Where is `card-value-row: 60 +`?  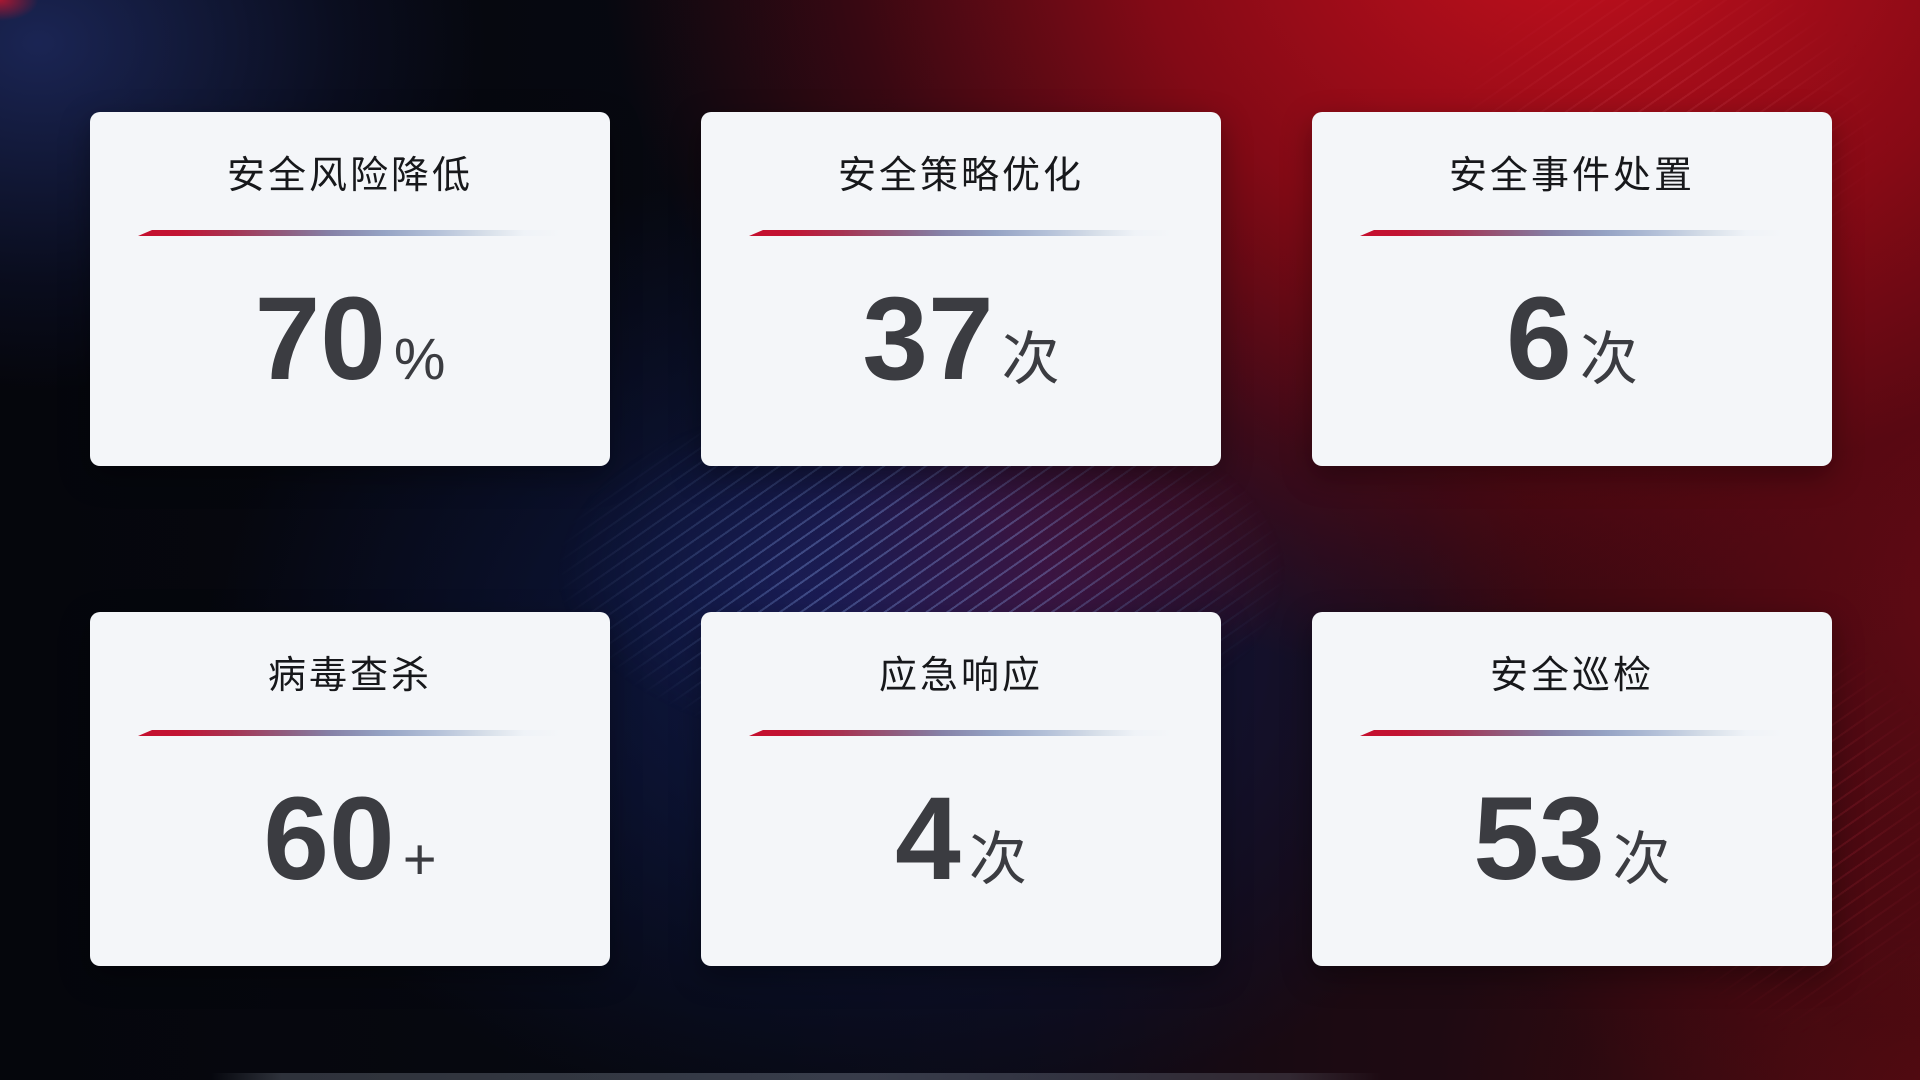 card-value-row: 60 + is located at coordinates (349, 839).